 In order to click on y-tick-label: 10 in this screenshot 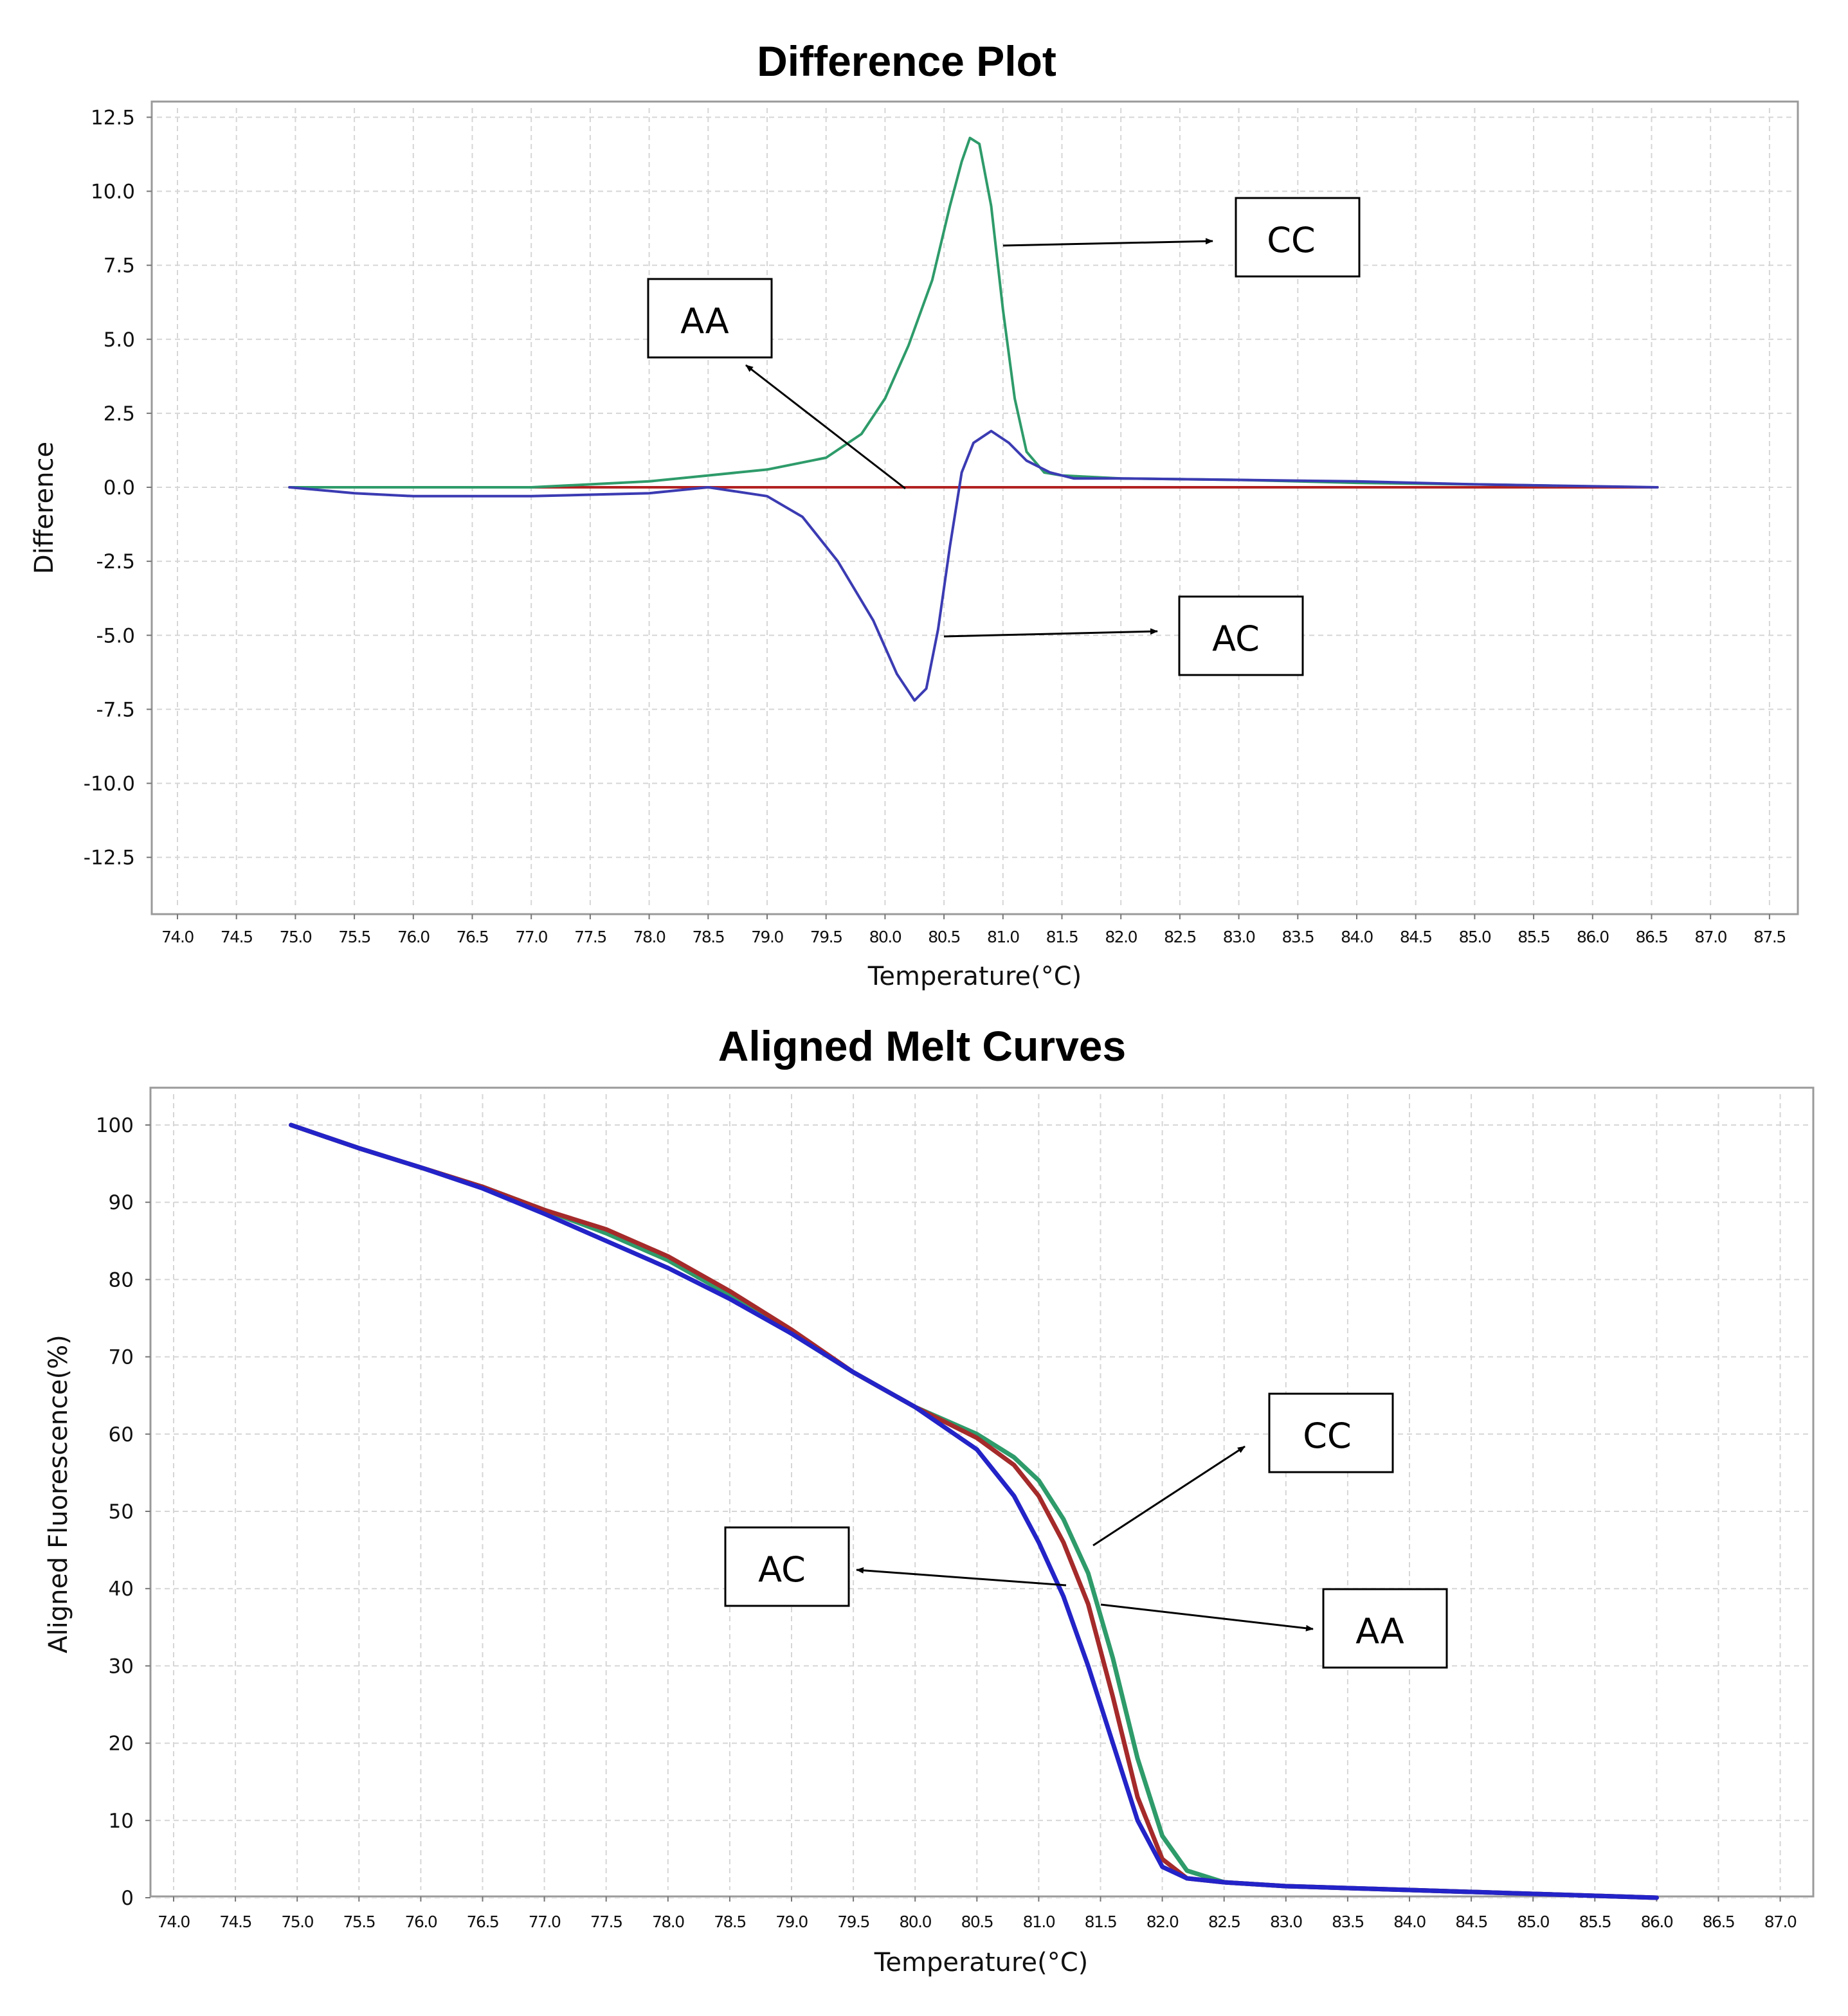, I will do `click(121, 1821)`.